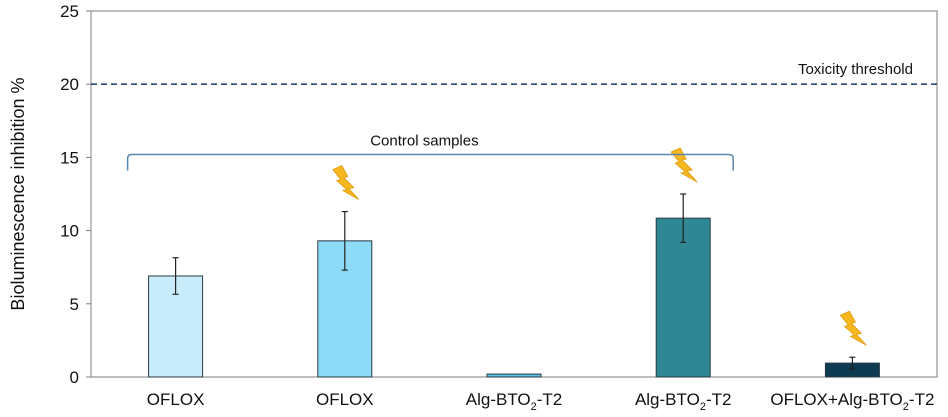 Image resolution: width=948 pixels, height=417 pixels. I want to click on y-tick-label: 10, so click(69, 231).